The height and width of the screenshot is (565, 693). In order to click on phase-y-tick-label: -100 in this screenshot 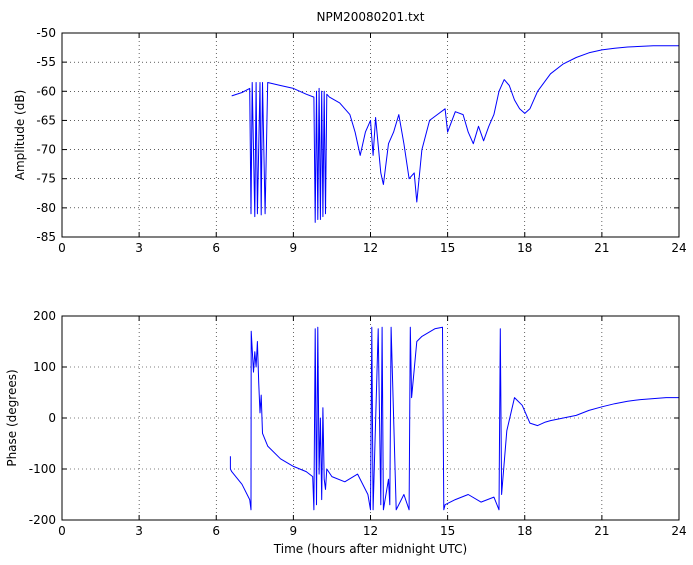, I will do `click(42, 469)`.